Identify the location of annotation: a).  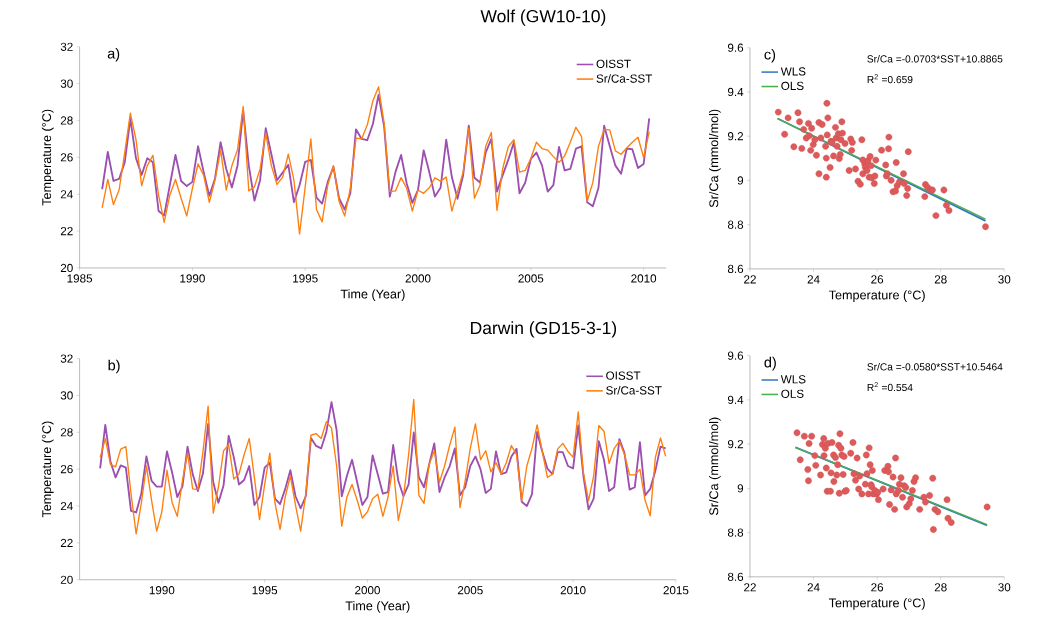
(113, 55).